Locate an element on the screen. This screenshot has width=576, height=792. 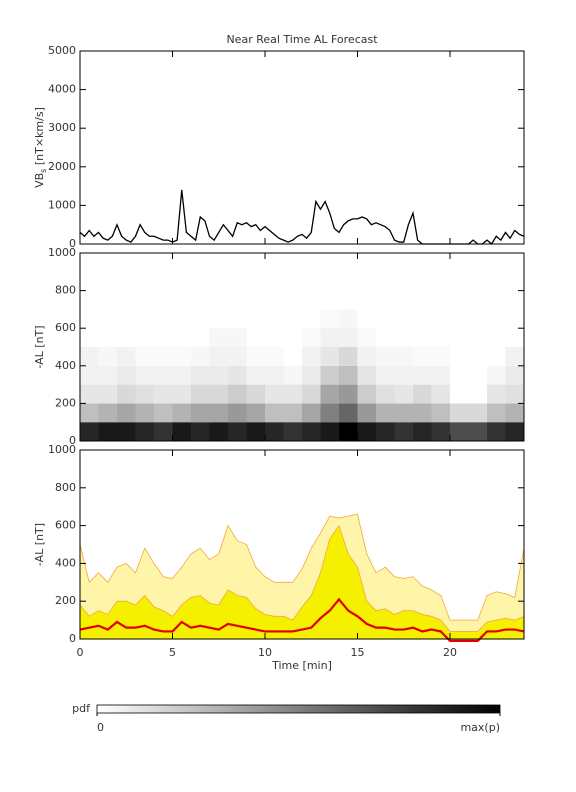
y-tick-label: 800 is located at coordinates (65, 290).